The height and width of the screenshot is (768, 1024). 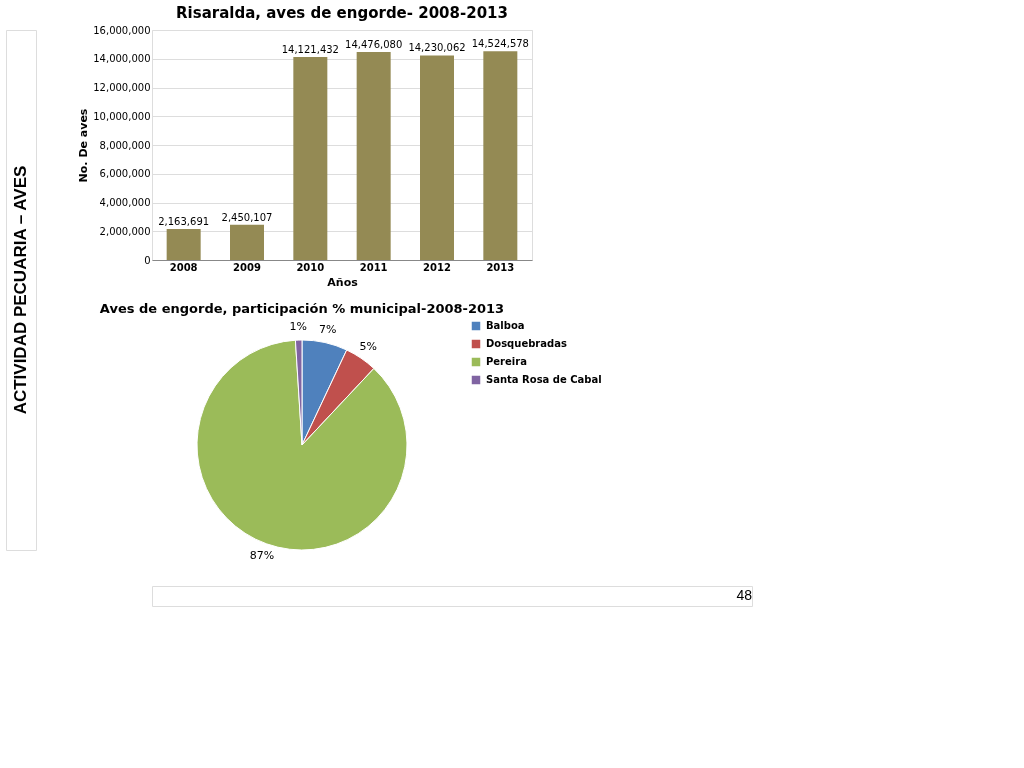 I want to click on data-label: 7%, so click(x=328, y=329).